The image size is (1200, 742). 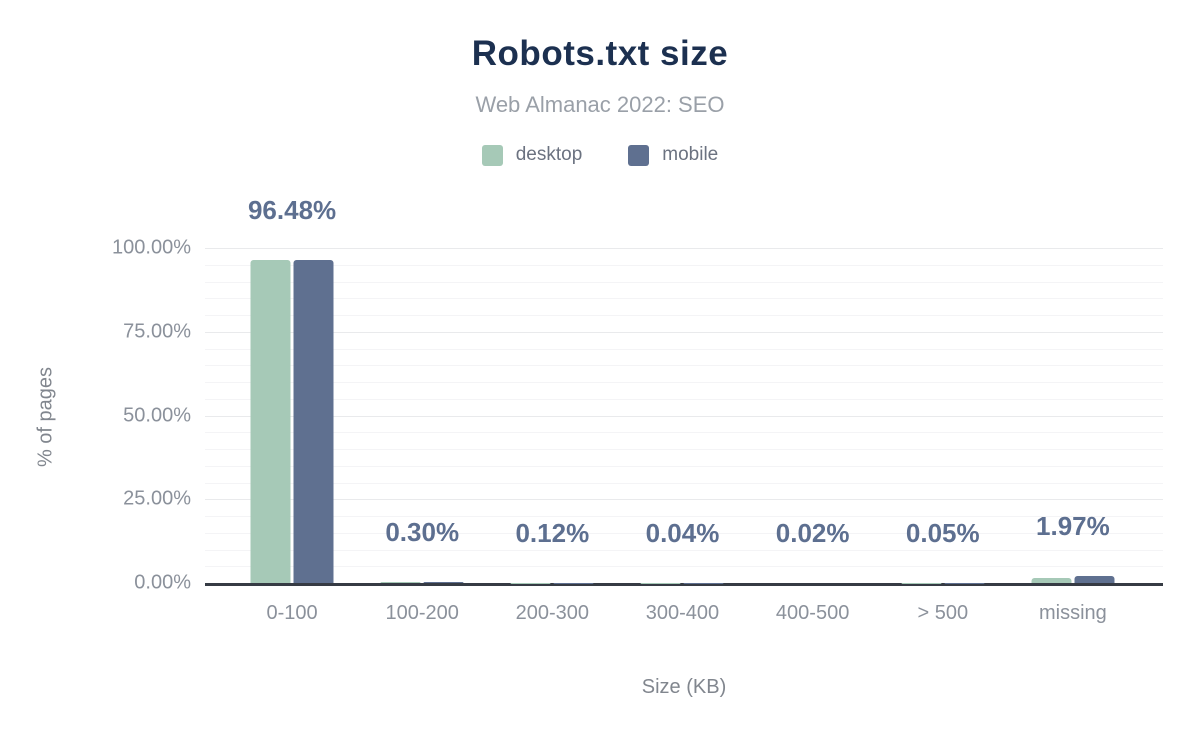 I want to click on x-tick-100-200: 100-200, so click(x=422, y=613).